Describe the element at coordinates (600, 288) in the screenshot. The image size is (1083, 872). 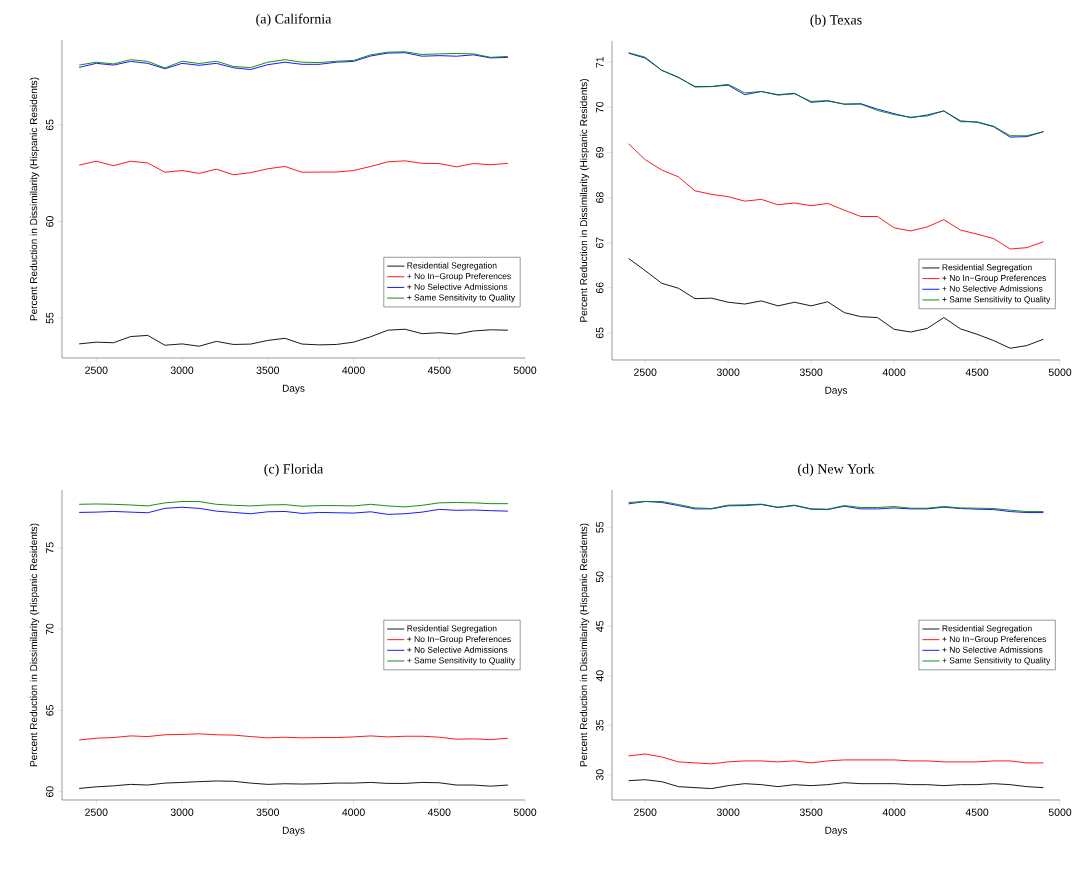
I see `y-tick-label: 66` at that location.